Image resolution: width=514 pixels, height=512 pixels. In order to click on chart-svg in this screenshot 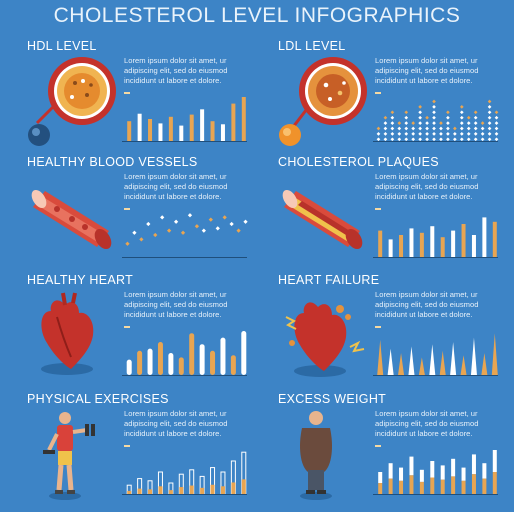, I will do `click(186, 229)`.